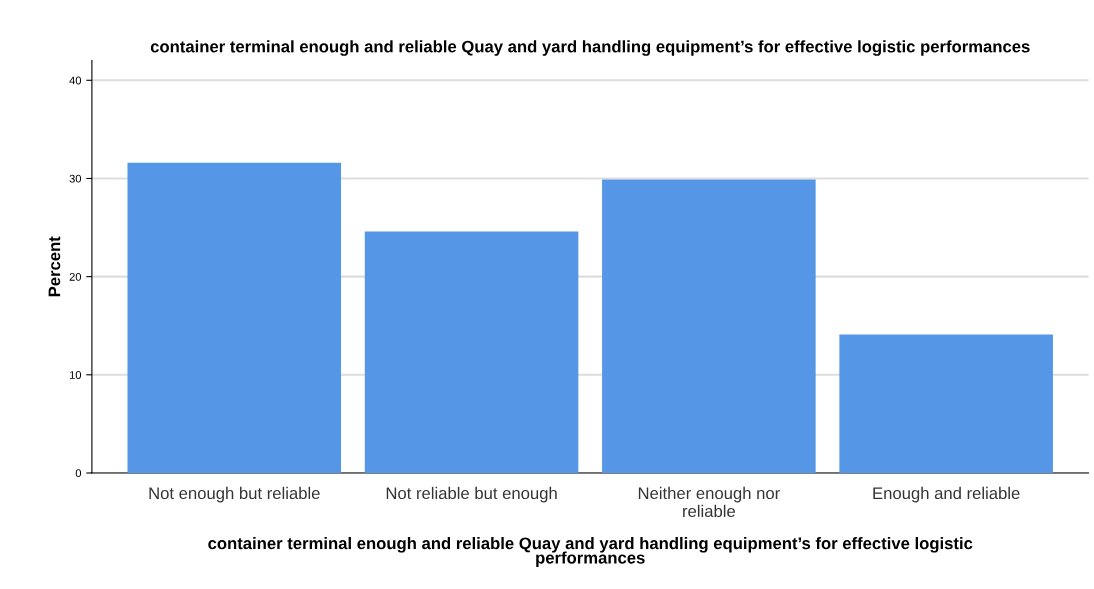  I want to click on y-tick-label: 40, so click(75, 80).